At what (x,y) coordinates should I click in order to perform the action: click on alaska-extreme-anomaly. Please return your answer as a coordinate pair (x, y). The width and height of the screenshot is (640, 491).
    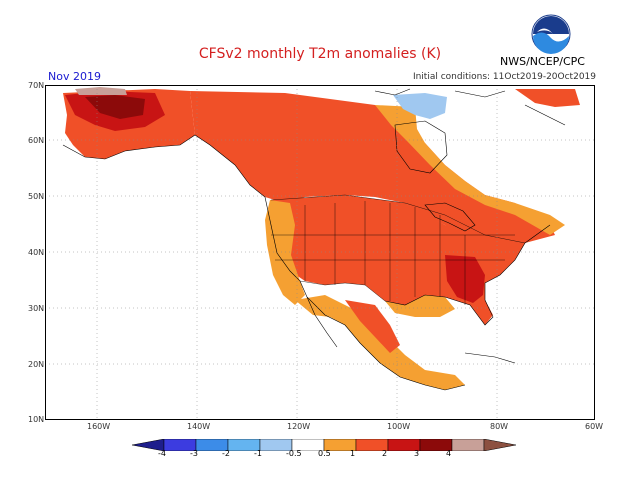
    Looking at the image, I should click on (101, 91).